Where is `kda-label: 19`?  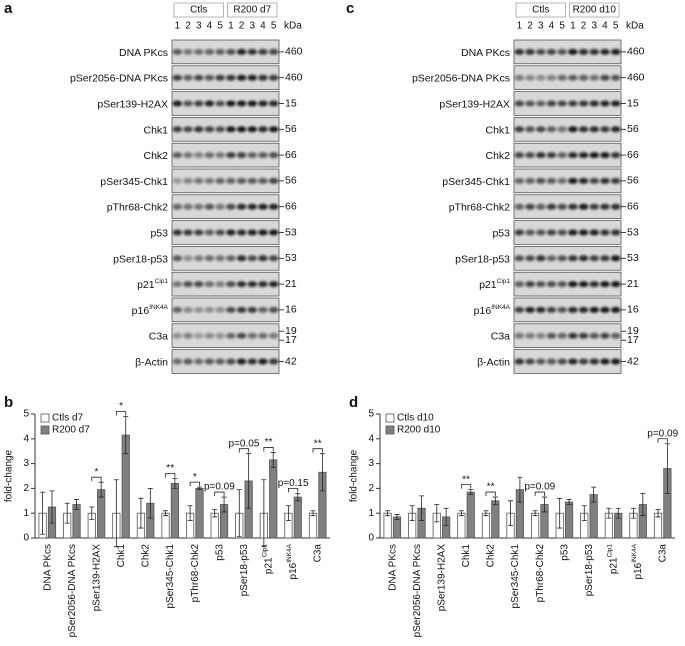
kda-label: 19 is located at coordinates (633, 331).